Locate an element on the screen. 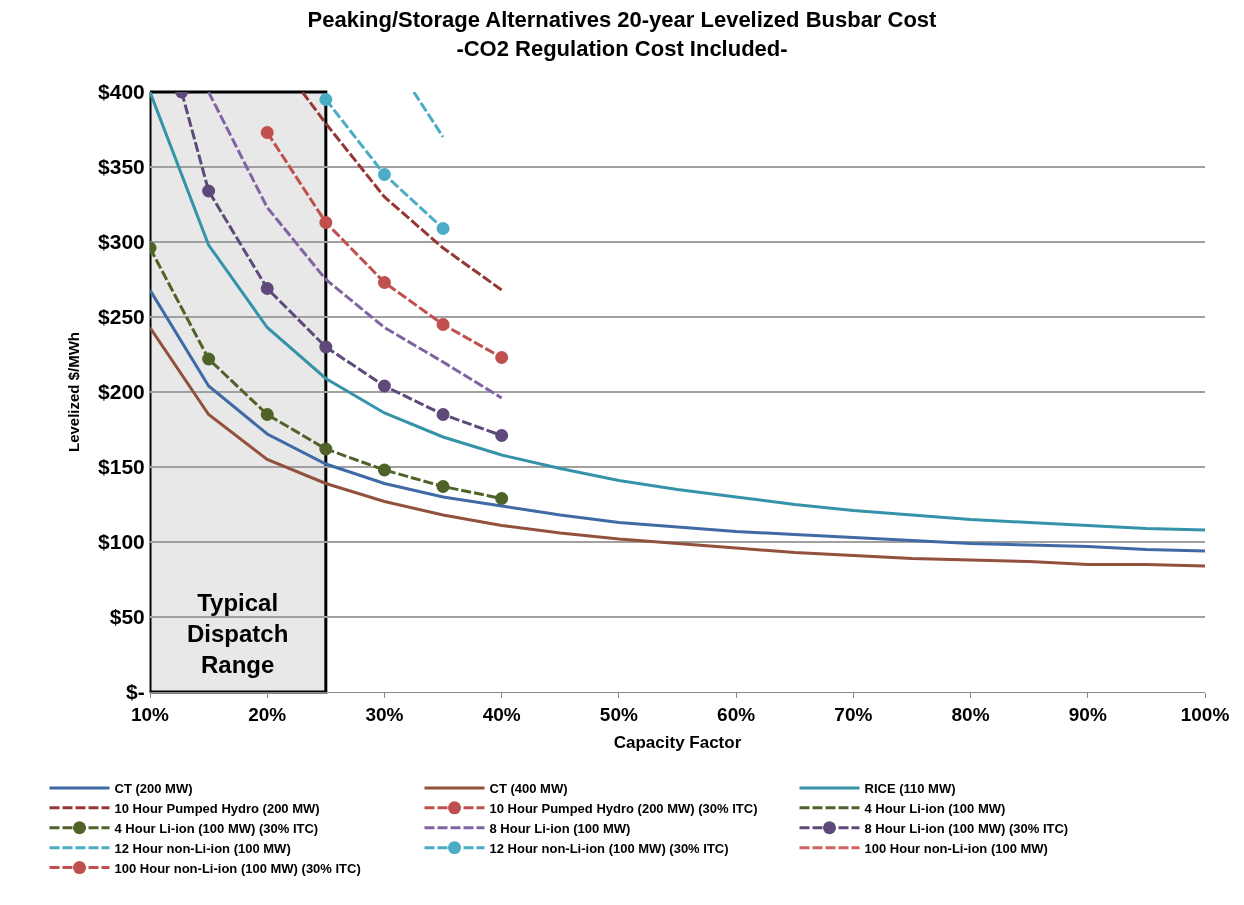  legend-label: 12 Hour non-Li-ion (100 MW) (30% ITC) is located at coordinates (609, 848).